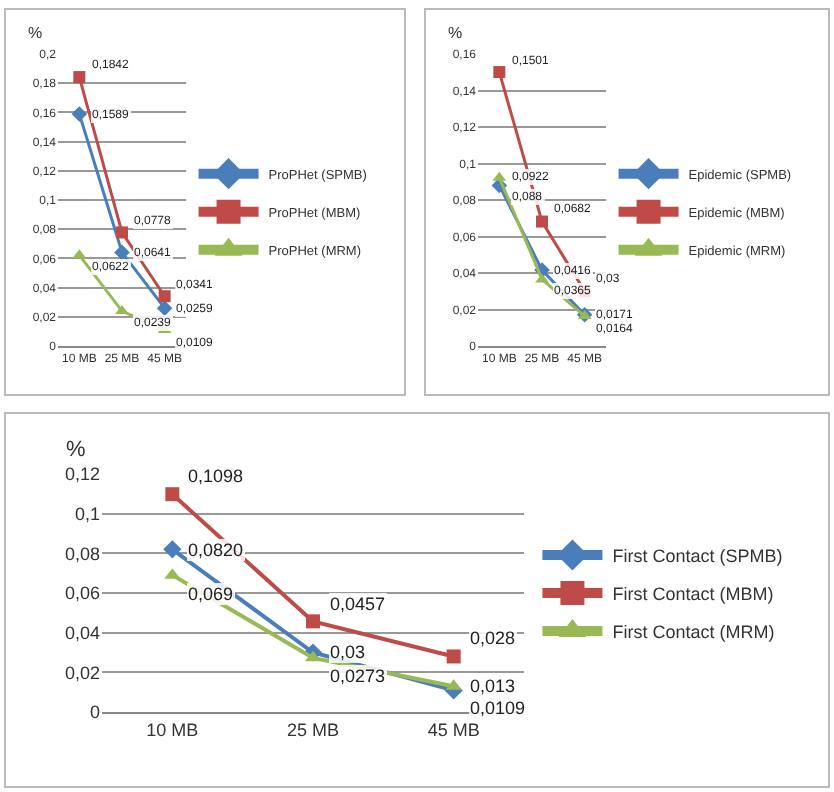 This screenshot has height=792, width=834. What do you see at coordinates (313, 729) in the screenshot?
I see `x-tick-label: 25 MB` at bounding box center [313, 729].